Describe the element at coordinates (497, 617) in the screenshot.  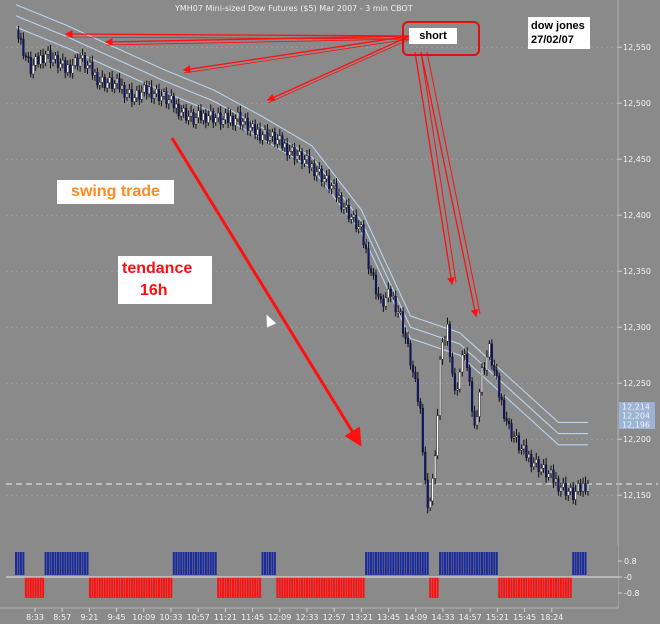
I see `x-tick-label: 15:21` at that location.